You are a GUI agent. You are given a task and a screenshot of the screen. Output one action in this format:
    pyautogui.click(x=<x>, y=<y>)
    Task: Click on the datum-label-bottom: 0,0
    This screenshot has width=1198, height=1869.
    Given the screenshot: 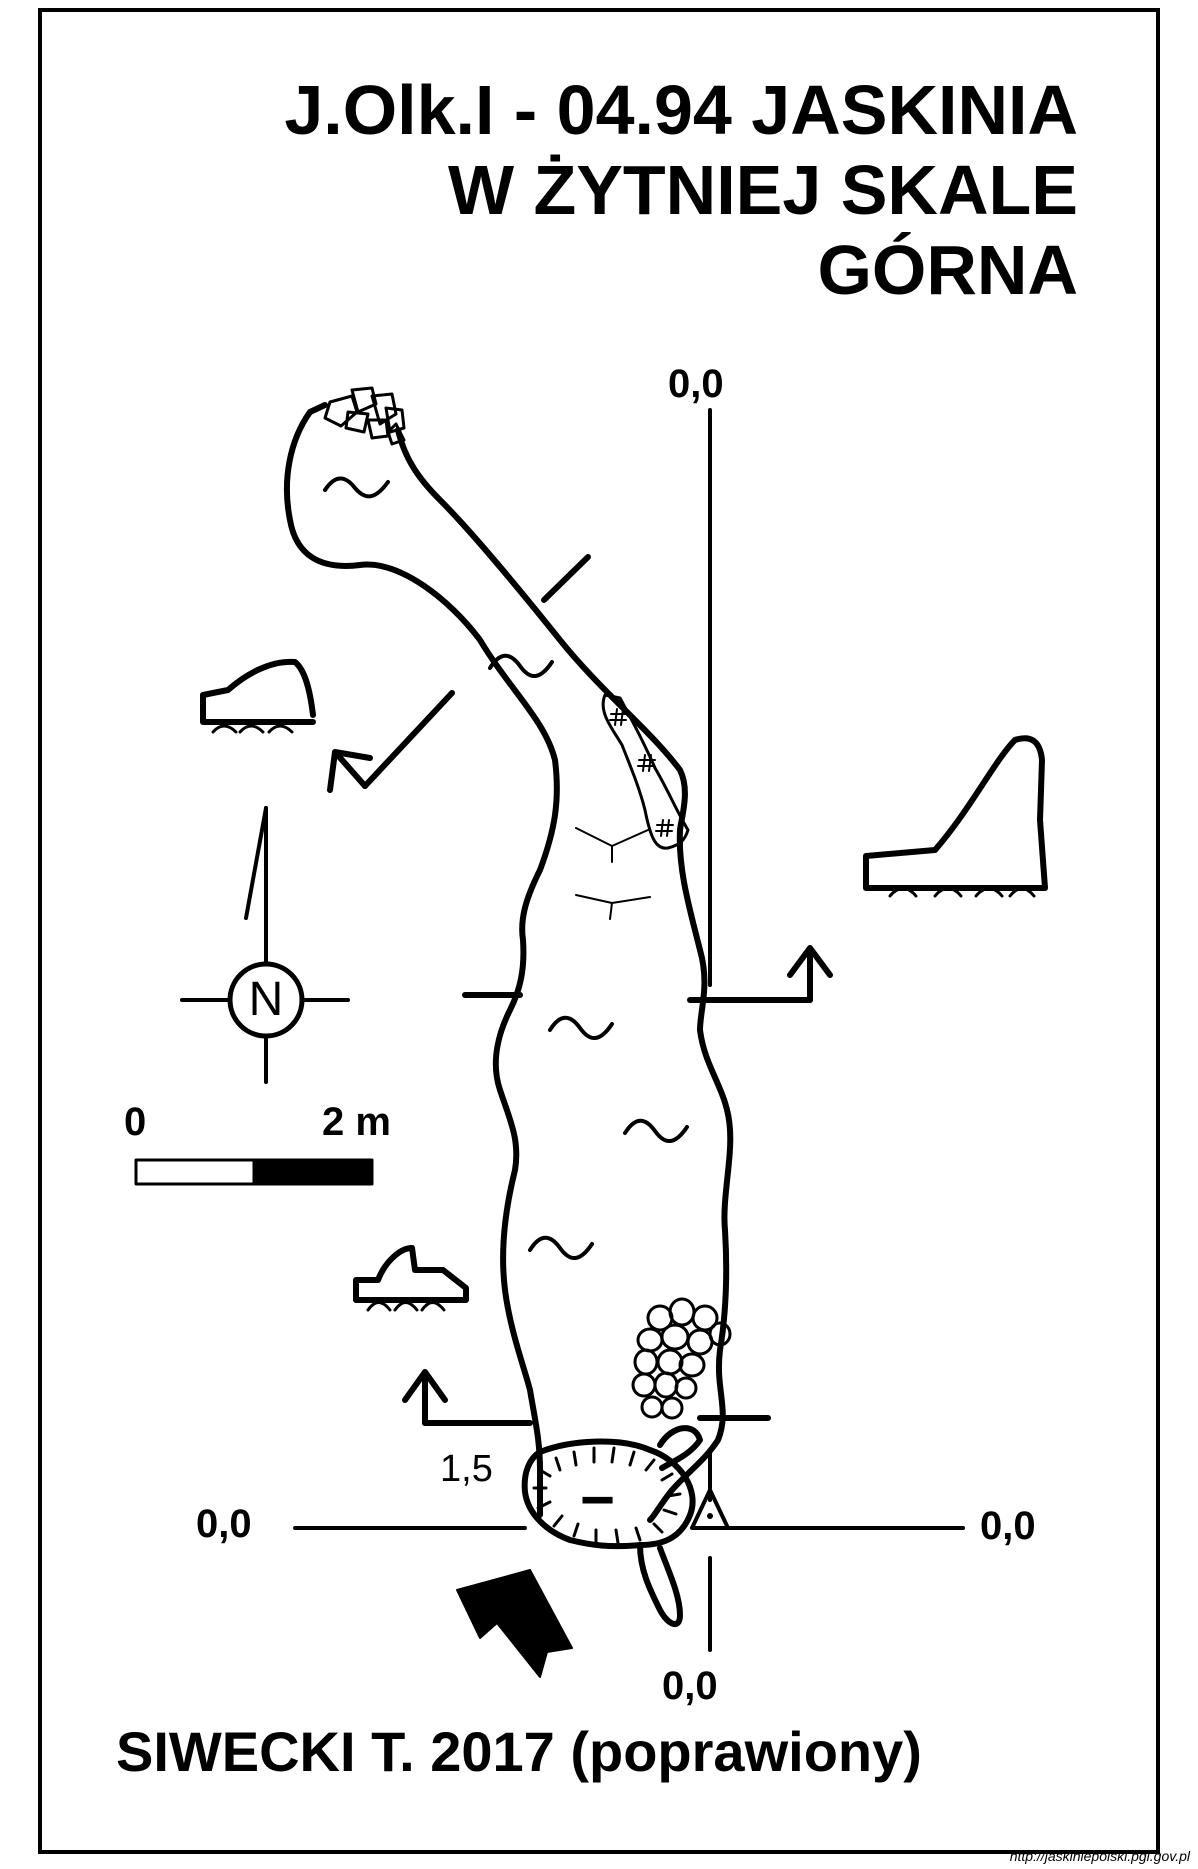 What is the action you would take?
    pyautogui.click(x=690, y=1686)
    